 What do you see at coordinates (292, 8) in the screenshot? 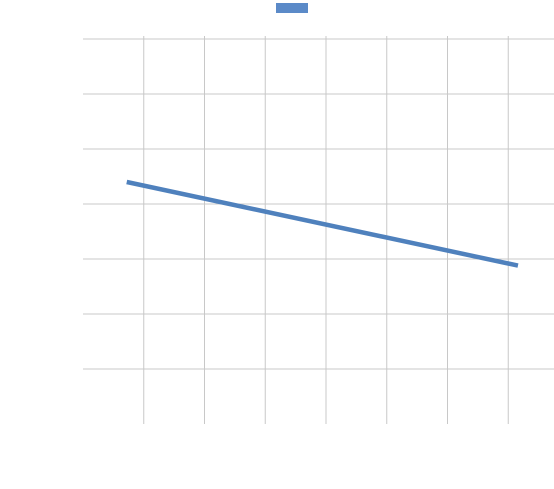
I see `legend-swatch` at bounding box center [292, 8].